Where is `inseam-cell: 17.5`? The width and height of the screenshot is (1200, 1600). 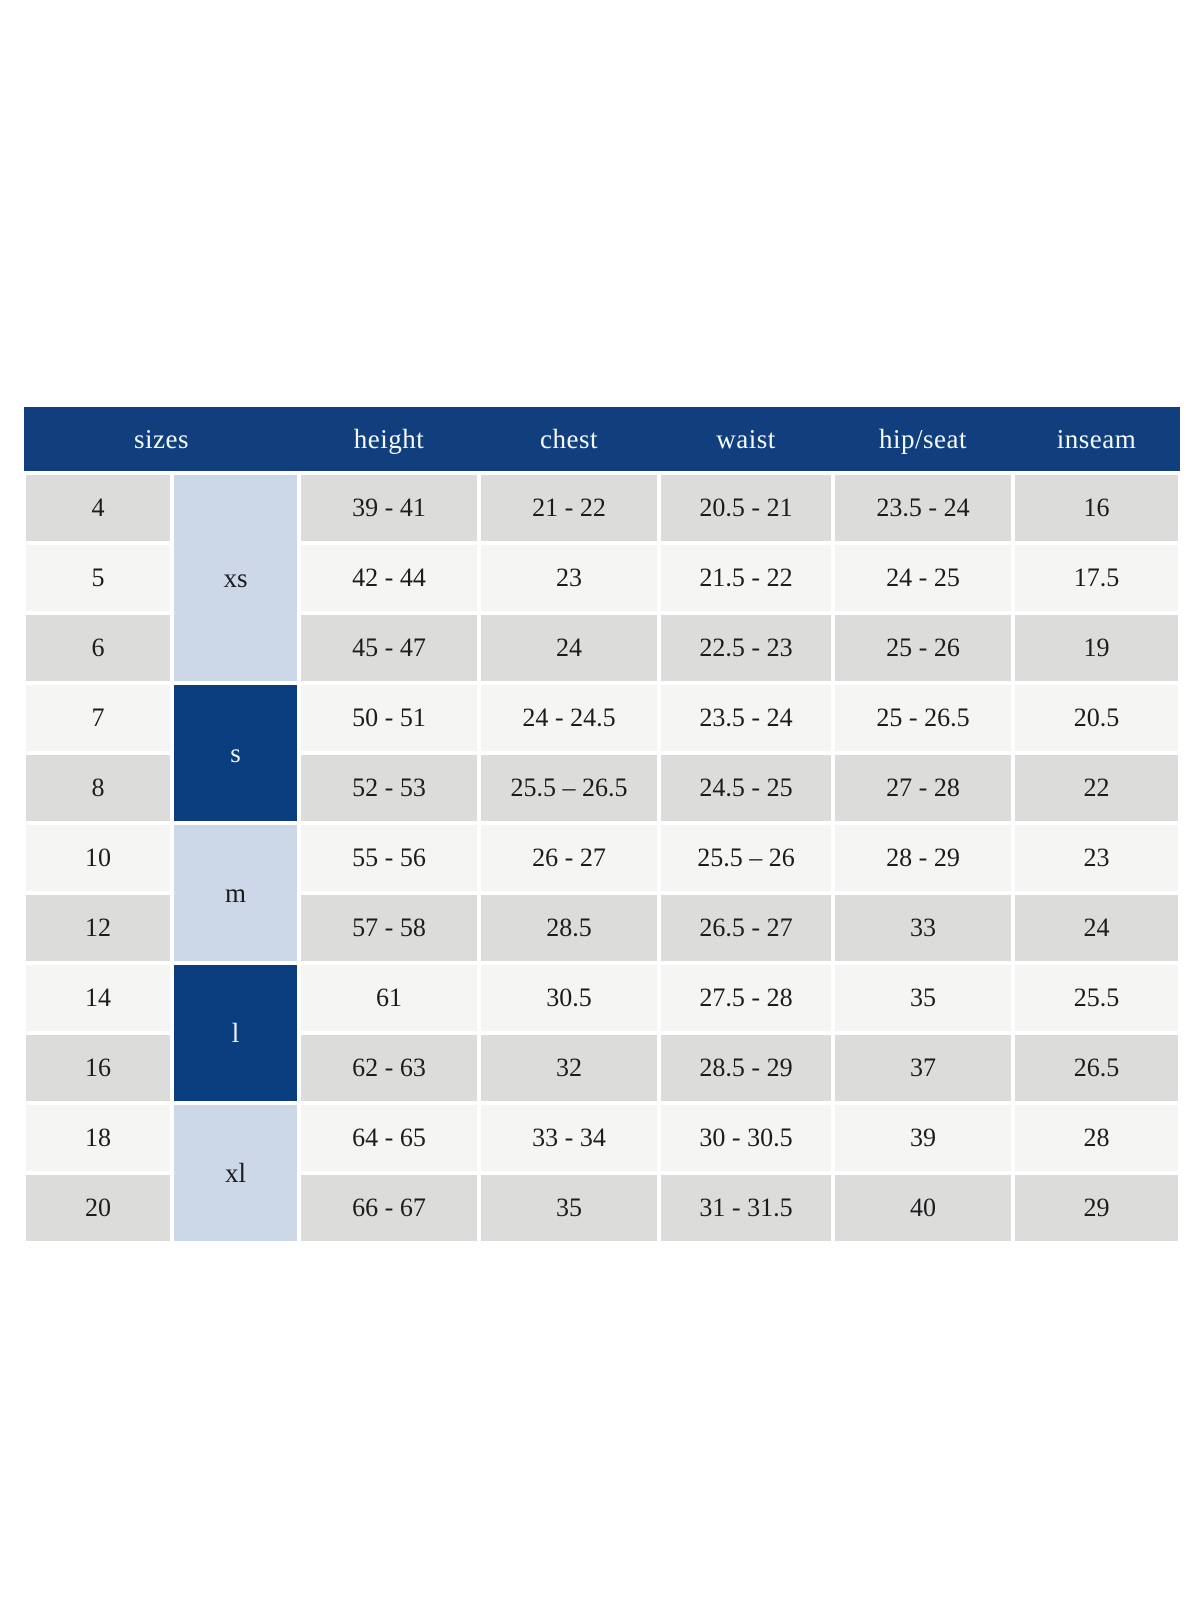 inseam-cell: 17.5 is located at coordinates (1097, 578).